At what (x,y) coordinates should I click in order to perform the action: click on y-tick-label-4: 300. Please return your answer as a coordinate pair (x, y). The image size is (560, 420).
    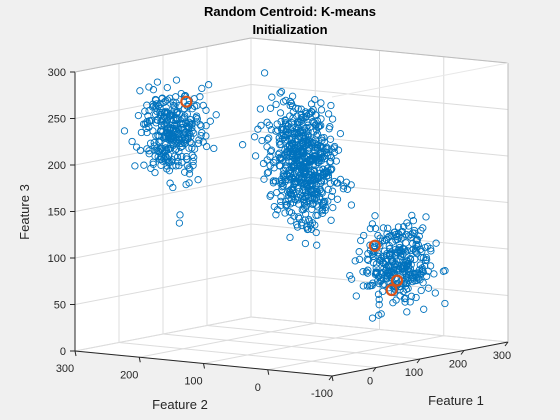
    Looking at the image, I should click on (65, 369).